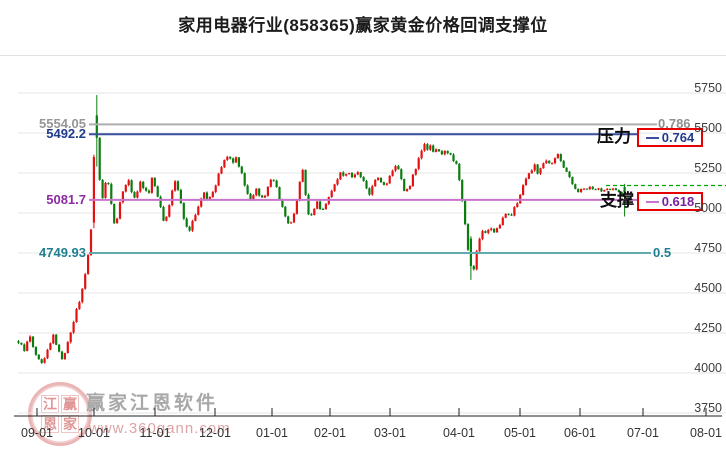 The height and width of the screenshot is (450, 726). I want to click on support-label: 支撑, so click(617, 200).